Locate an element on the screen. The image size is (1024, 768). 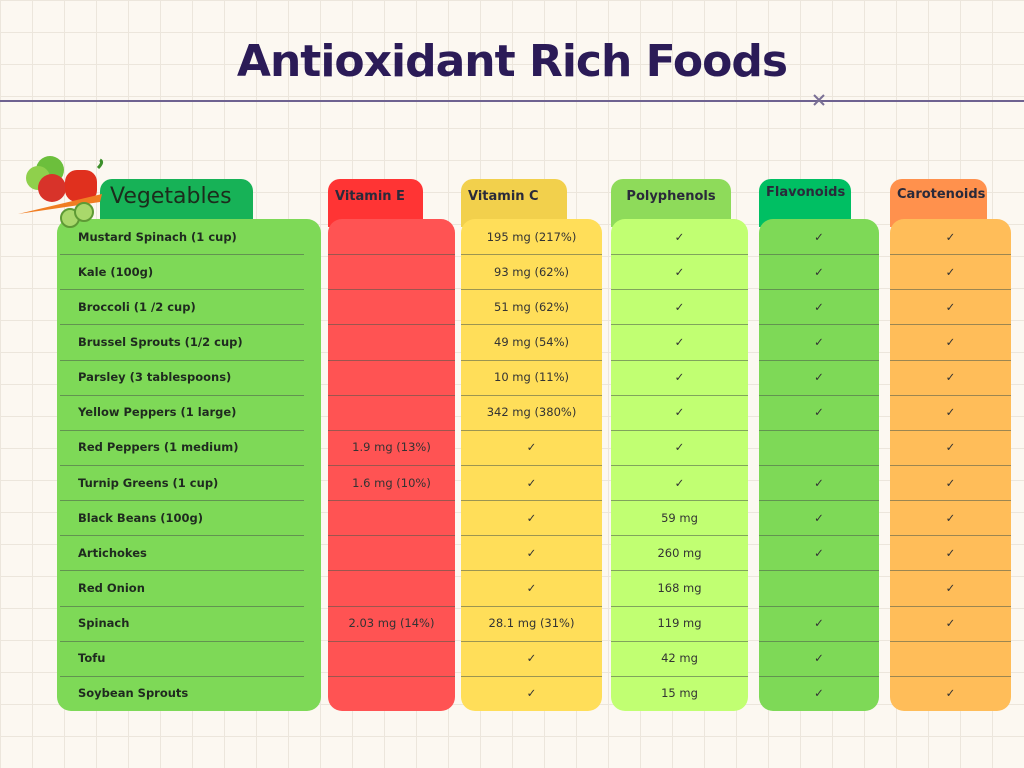
cell-value: 168 mg is located at coordinates (679, 588).